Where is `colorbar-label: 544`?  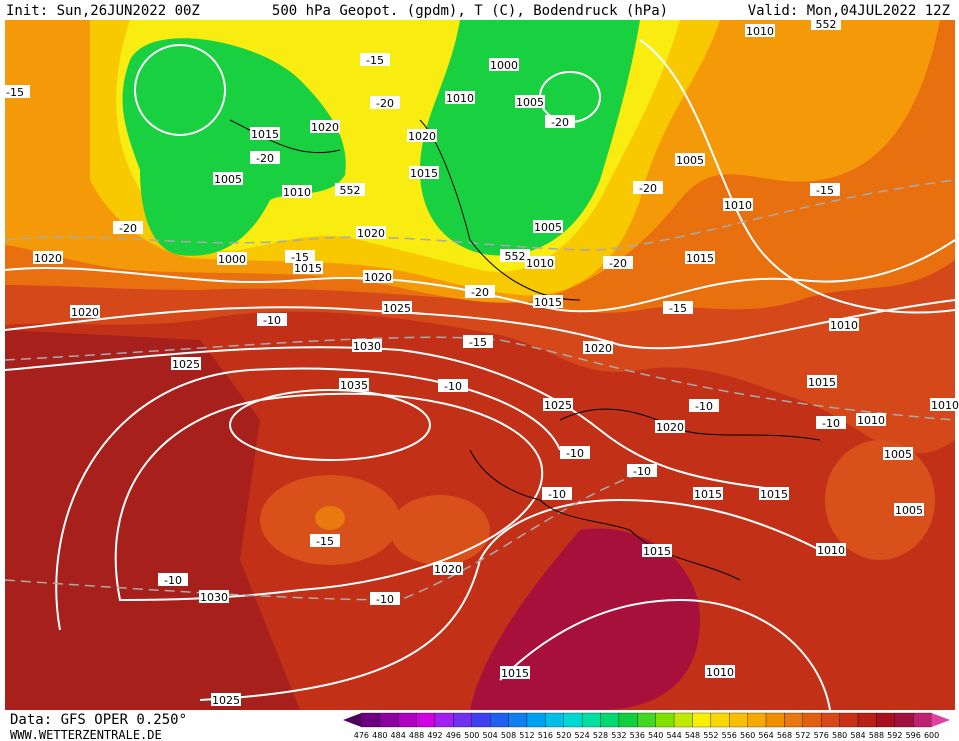
colorbar-label: 544 is located at coordinates (673, 735).